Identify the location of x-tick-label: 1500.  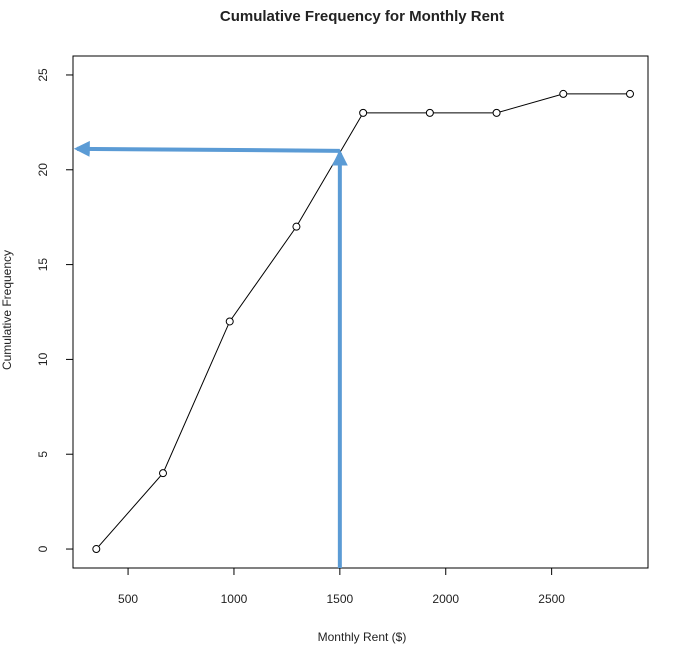
(339, 599).